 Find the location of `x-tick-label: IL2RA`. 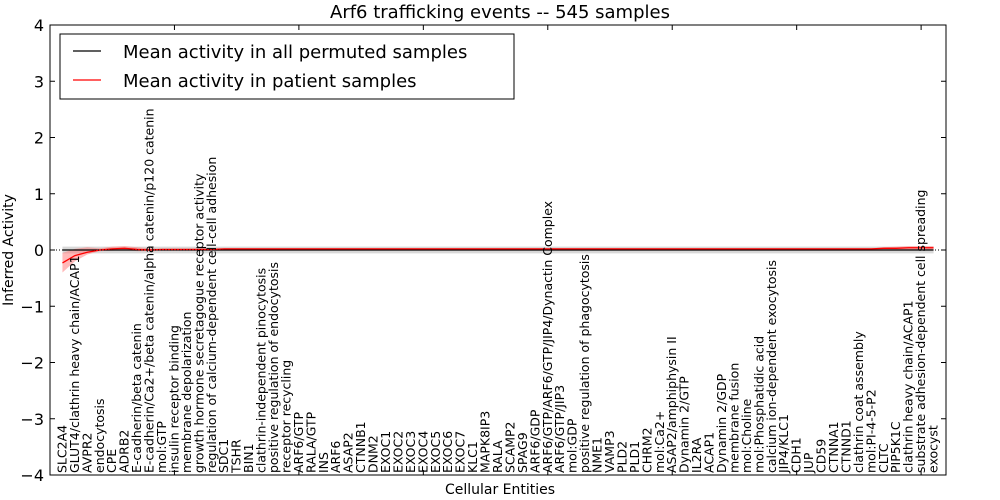

x-tick-label: IL2RA is located at coordinates (696, 455).